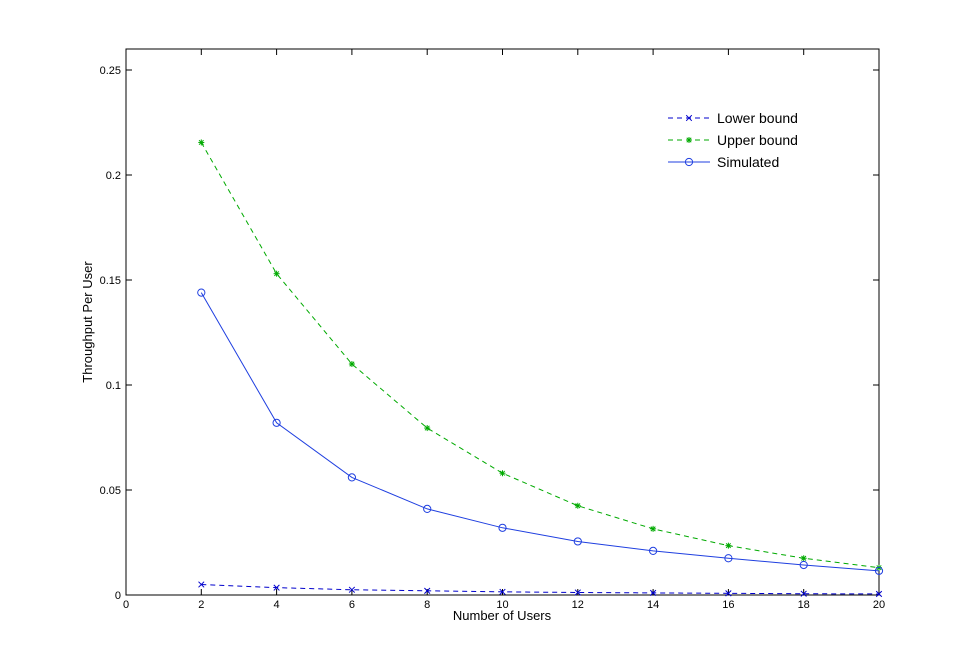 This screenshot has width=969, height=668. Describe the element at coordinates (653, 605) in the screenshot. I see `x-tick-label: 14` at that location.